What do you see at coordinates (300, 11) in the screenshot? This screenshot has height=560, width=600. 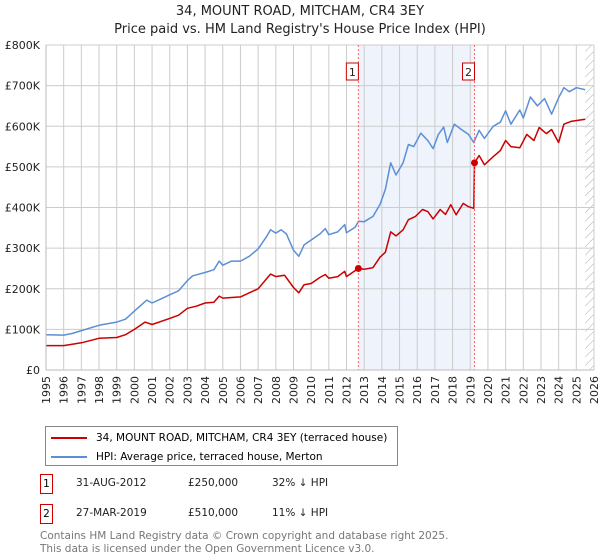 I see `chart-title: 34, MOUNT ROAD, MITCHAM, CR4 3EY` at bounding box center [300, 11].